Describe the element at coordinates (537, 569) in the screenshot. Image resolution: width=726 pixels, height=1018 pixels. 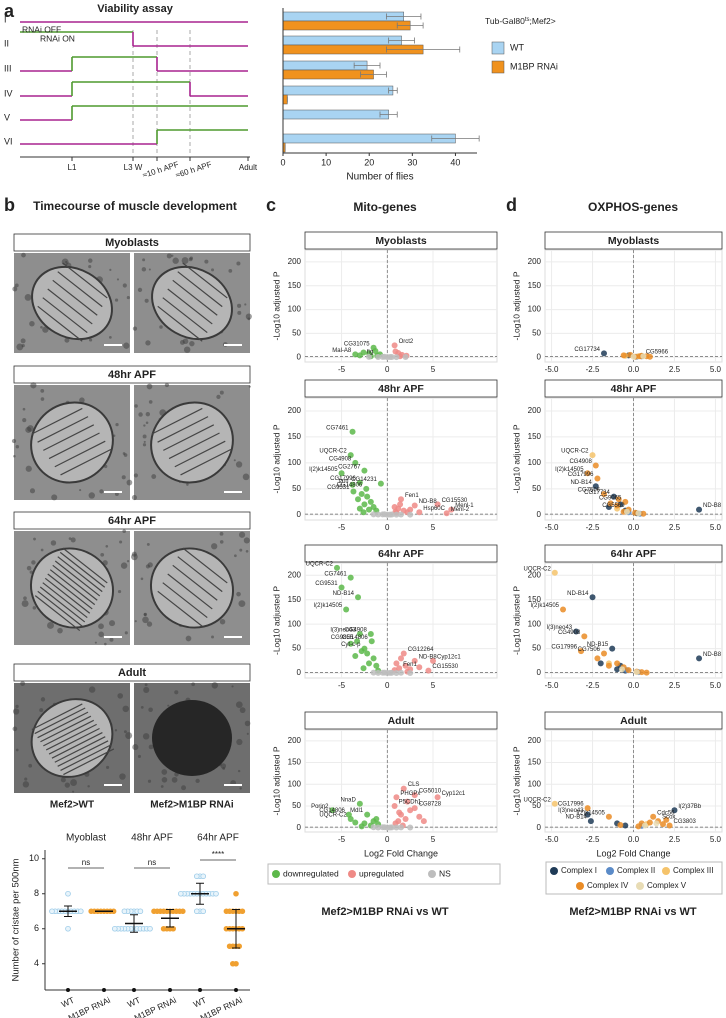
I see `gene-label: UQCR-C2` at that location.